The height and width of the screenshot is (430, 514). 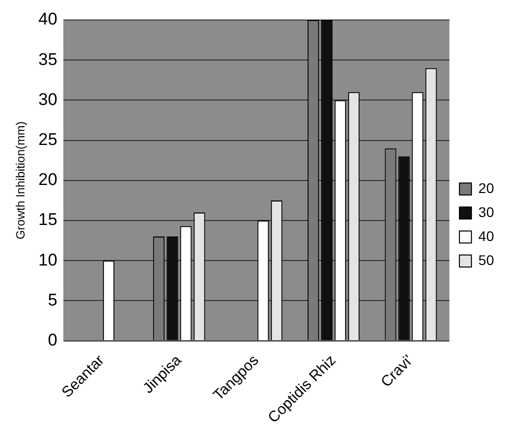 I want to click on y-tick-label: 25, so click(x=48, y=139).